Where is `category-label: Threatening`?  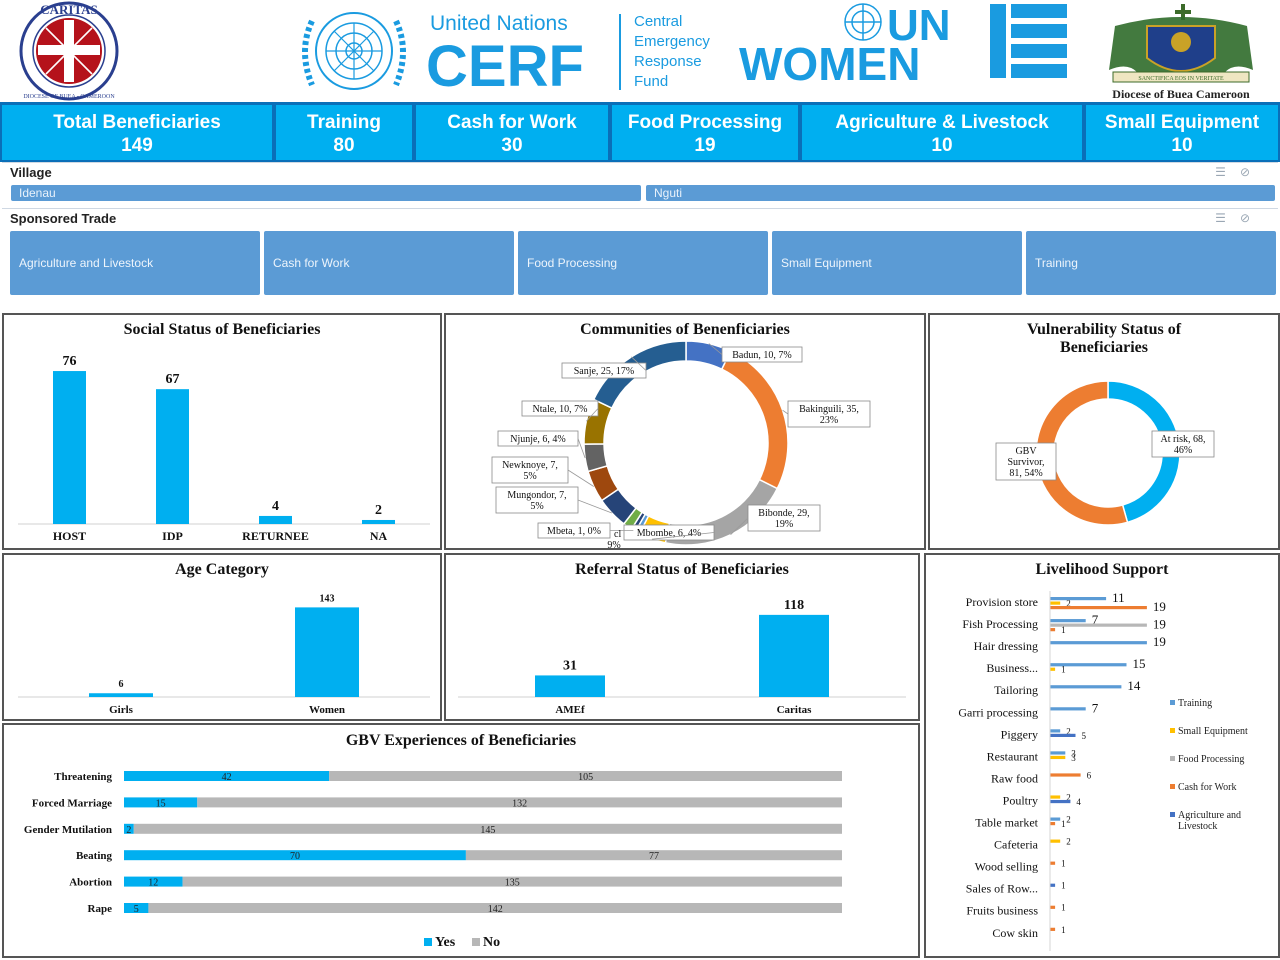
category-label: Threatening is located at coordinates (83, 777).